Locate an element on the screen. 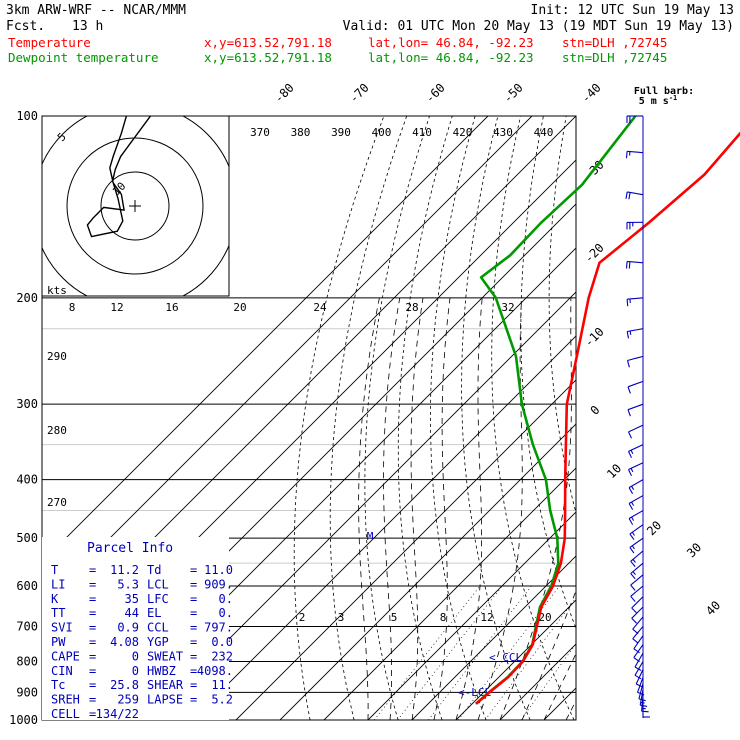 This screenshot has width=740, height=740. parcel-cell-1-3: LCL is located at coordinates (158, 584).